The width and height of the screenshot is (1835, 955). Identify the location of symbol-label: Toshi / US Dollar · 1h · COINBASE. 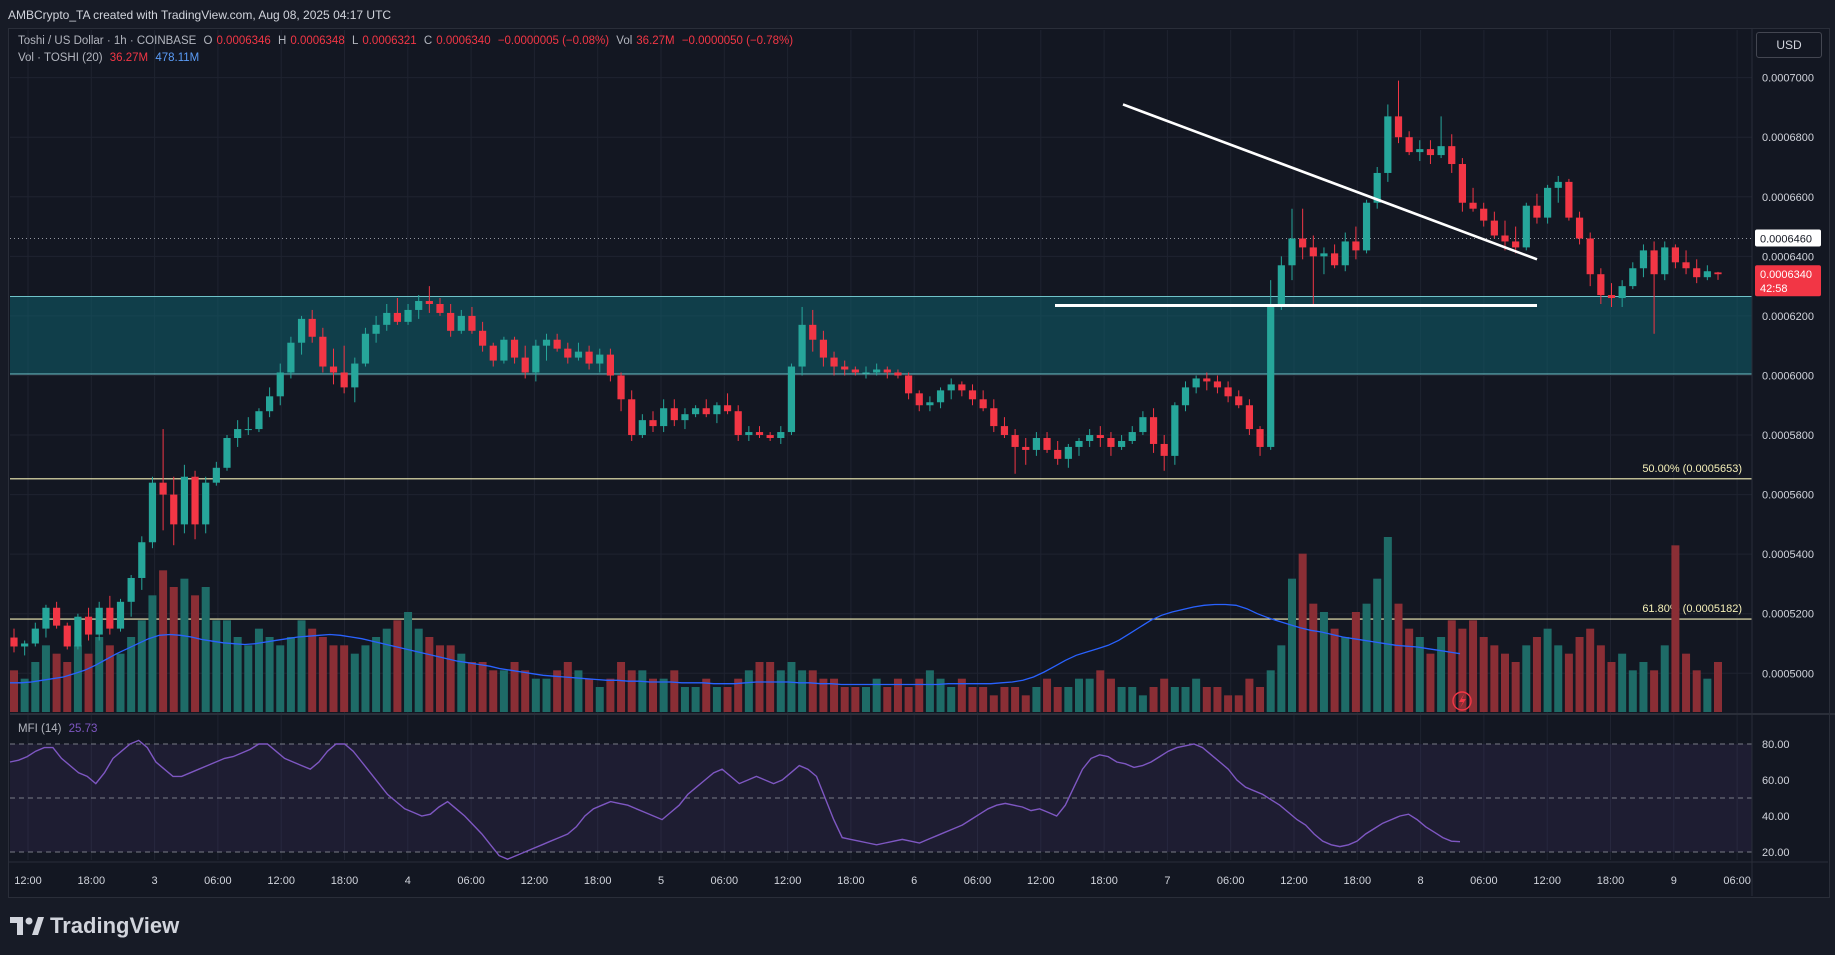
(107, 41).